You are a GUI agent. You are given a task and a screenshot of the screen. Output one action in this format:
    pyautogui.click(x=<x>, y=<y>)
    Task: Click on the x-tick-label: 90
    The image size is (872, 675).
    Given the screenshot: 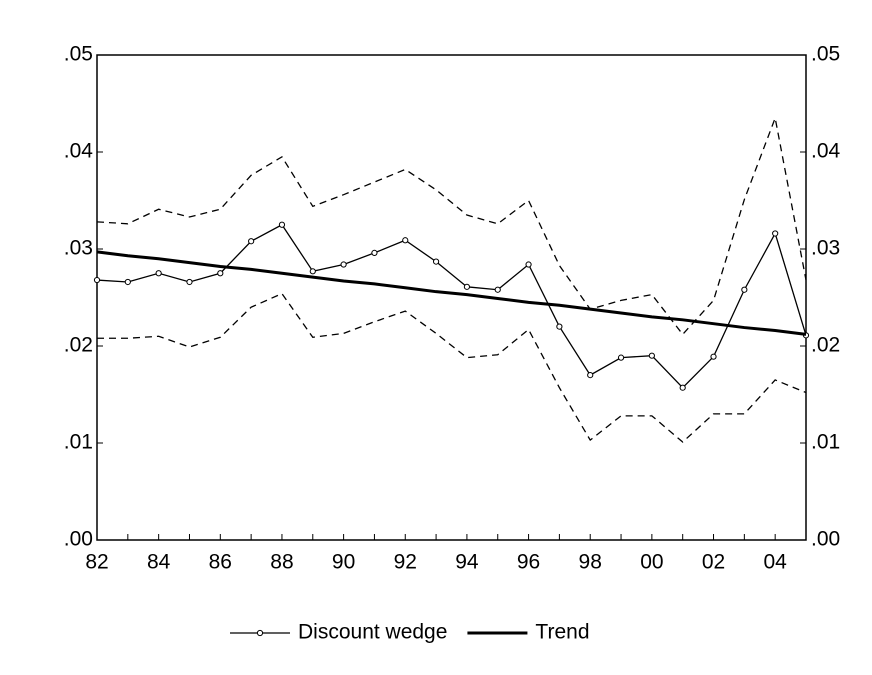 What is the action you would take?
    pyautogui.click(x=343, y=562)
    